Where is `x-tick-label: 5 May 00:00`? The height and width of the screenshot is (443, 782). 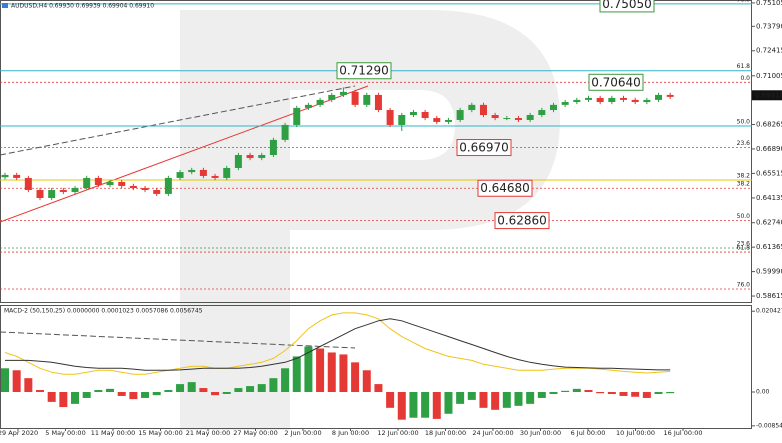
x-tick-label: 5 May 00:00 is located at coordinates (65, 433).